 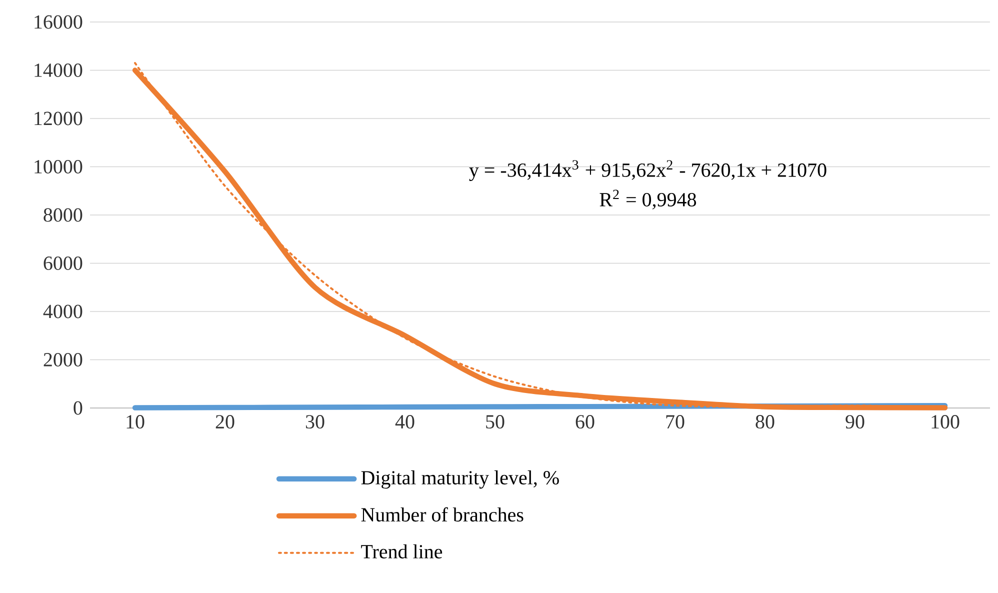 I want to click on x-tick-label: 40, so click(x=404, y=422).